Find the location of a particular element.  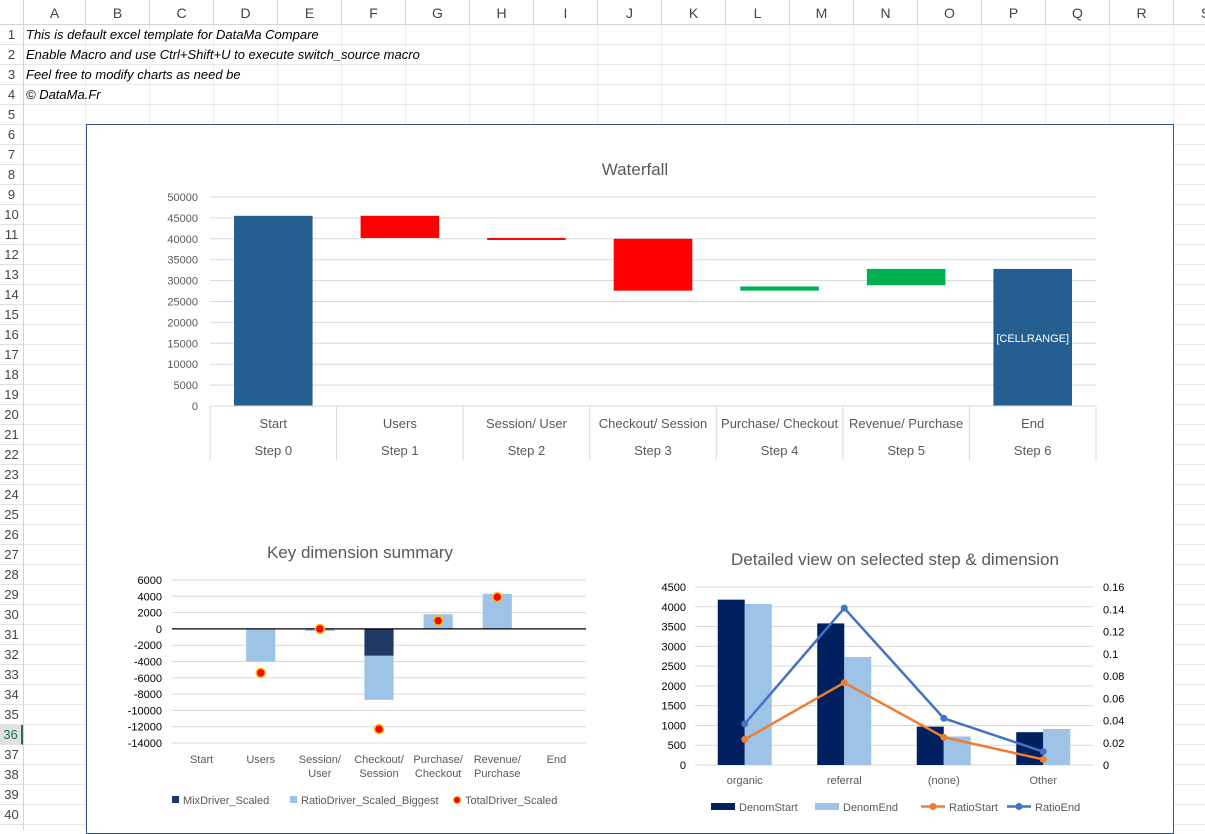

waterfall-y-tick-label: 45000 is located at coordinates (182, 219).